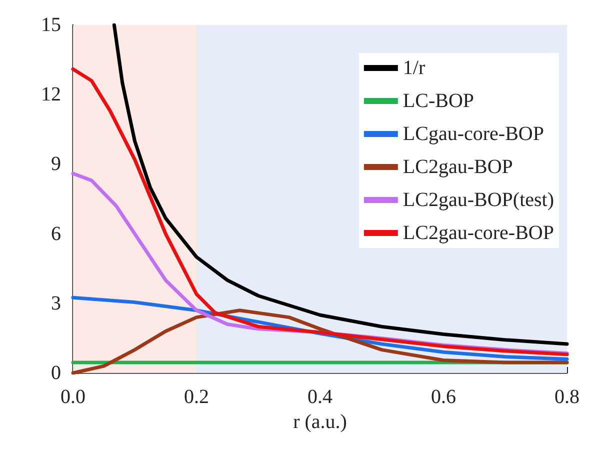 Image resolution: width=592 pixels, height=464 pixels. What do you see at coordinates (56, 233) in the screenshot?
I see `y-tick-label: 6` at bounding box center [56, 233].